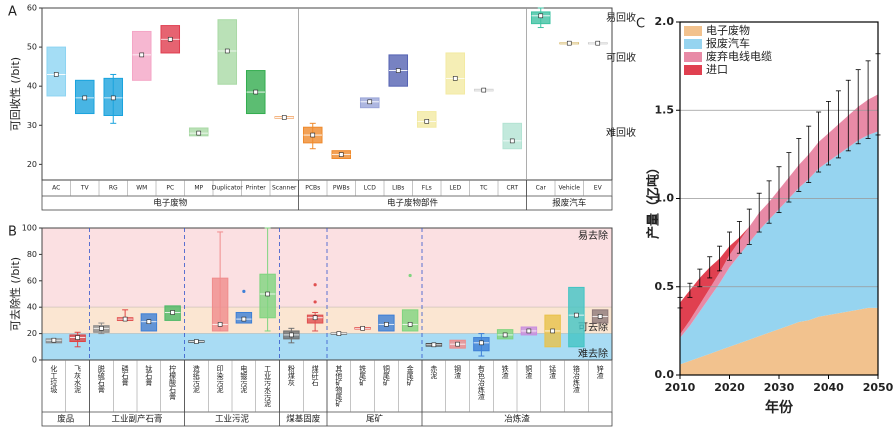  Describe the element at coordinates (410, 375) in the screenshot. I see `category-label: 金尾矿` at that location.